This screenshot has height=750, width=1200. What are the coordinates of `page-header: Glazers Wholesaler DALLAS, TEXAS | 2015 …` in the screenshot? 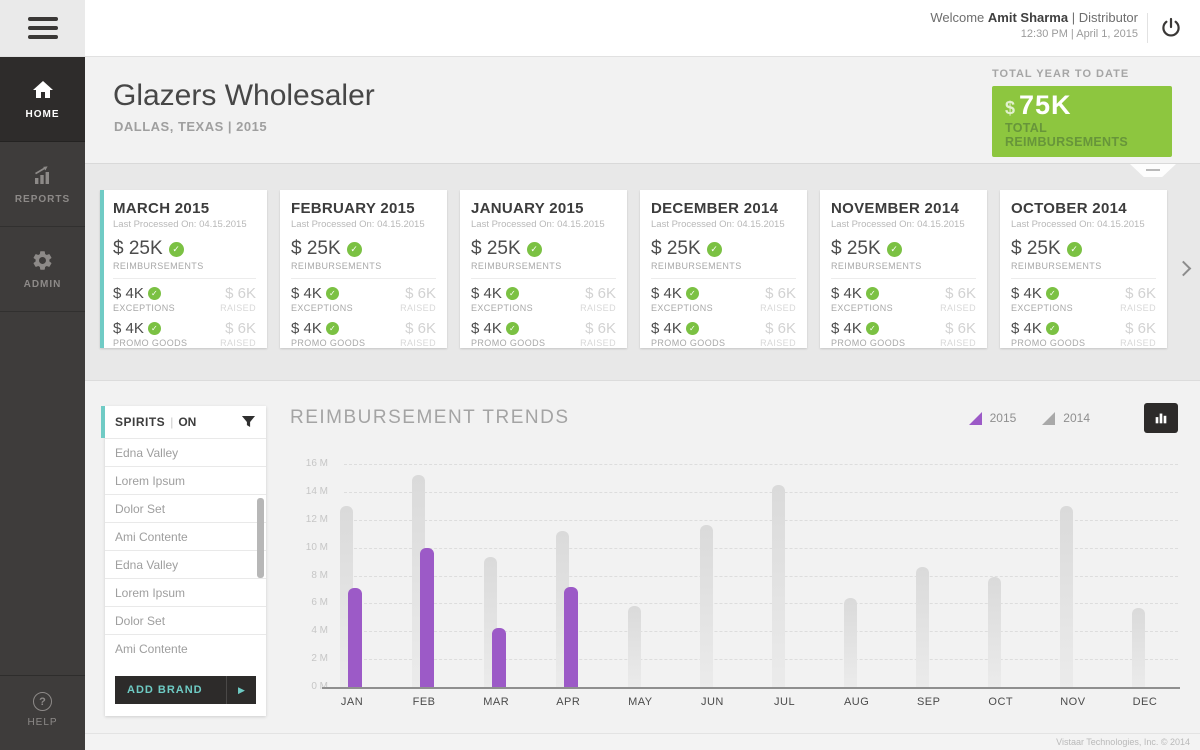 It's located at (642, 110).